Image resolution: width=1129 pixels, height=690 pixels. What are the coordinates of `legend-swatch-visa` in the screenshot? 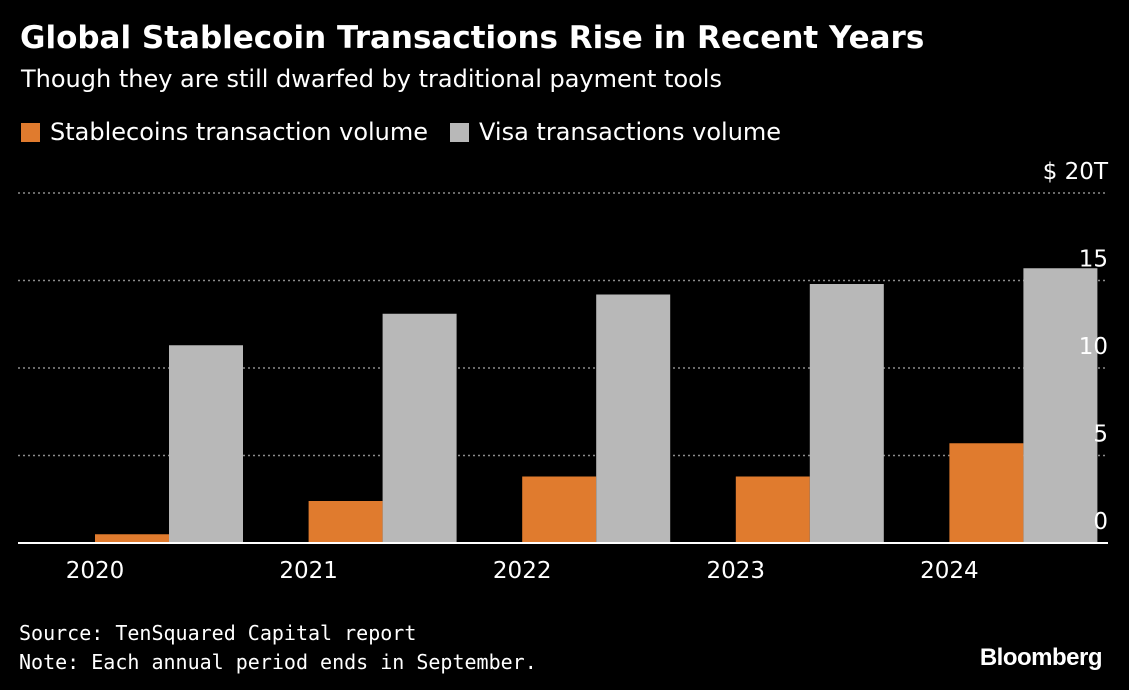 It's located at (460, 132).